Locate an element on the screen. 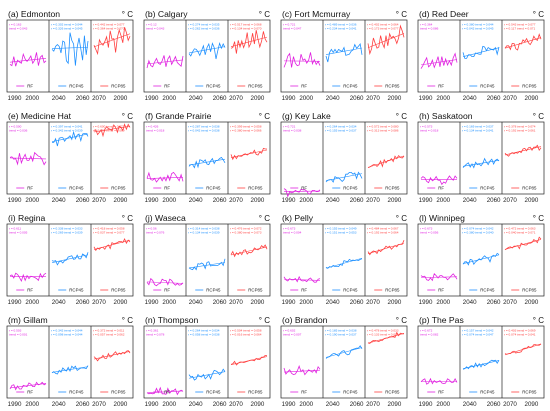 This screenshot has width=550, height=411. x-tick-label: 2060 is located at coordinates (357, 302).